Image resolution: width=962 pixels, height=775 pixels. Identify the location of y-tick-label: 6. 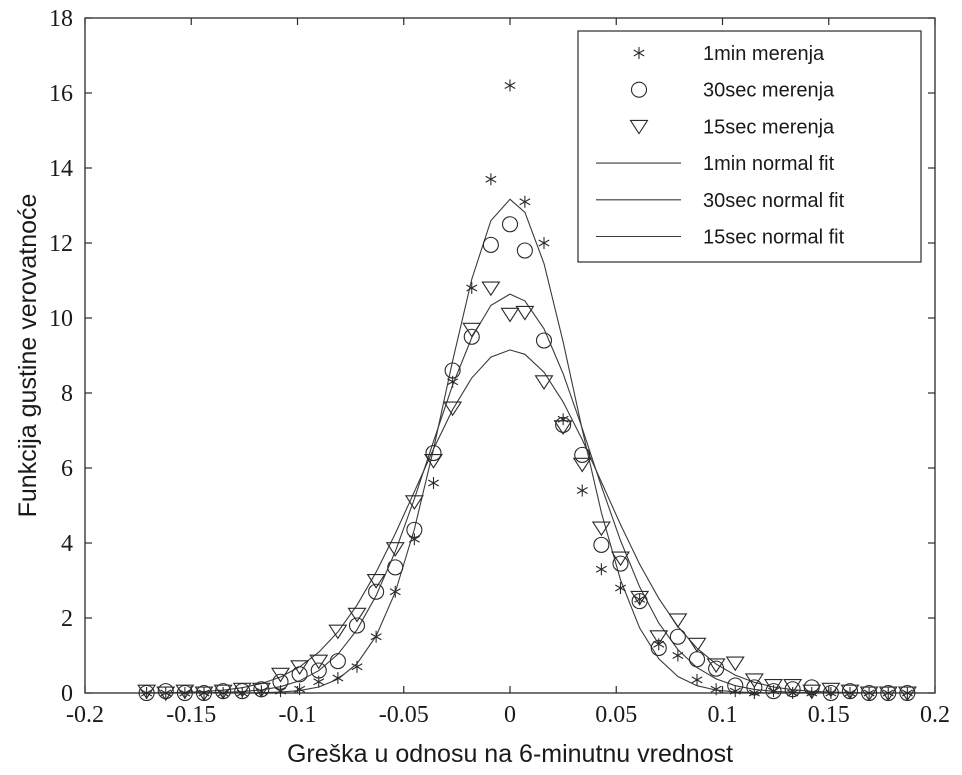
(67, 469).